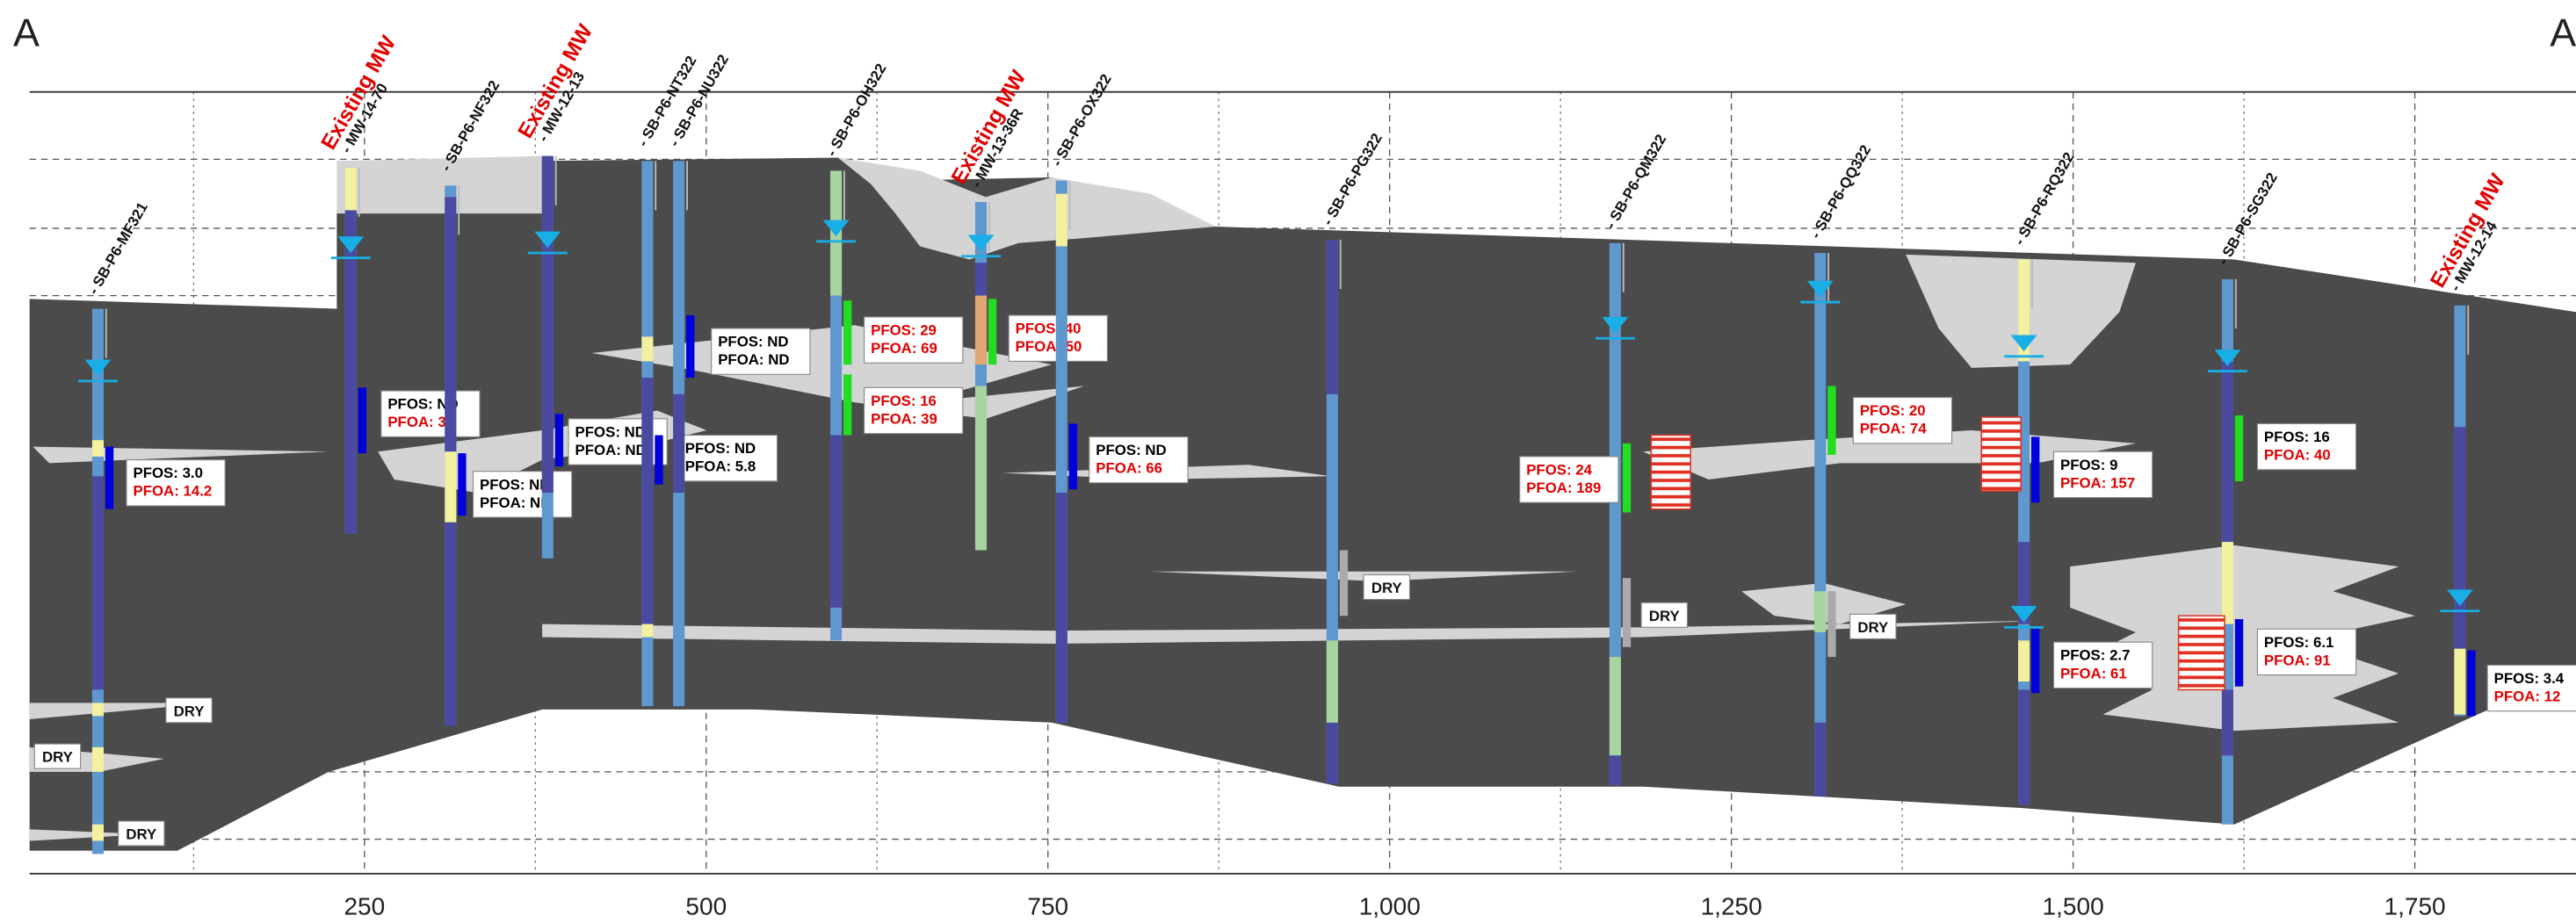  What do you see at coordinates (904, 348) in the screenshot?
I see `result-text: PFOA: 69` at bounding box center [904, 348].